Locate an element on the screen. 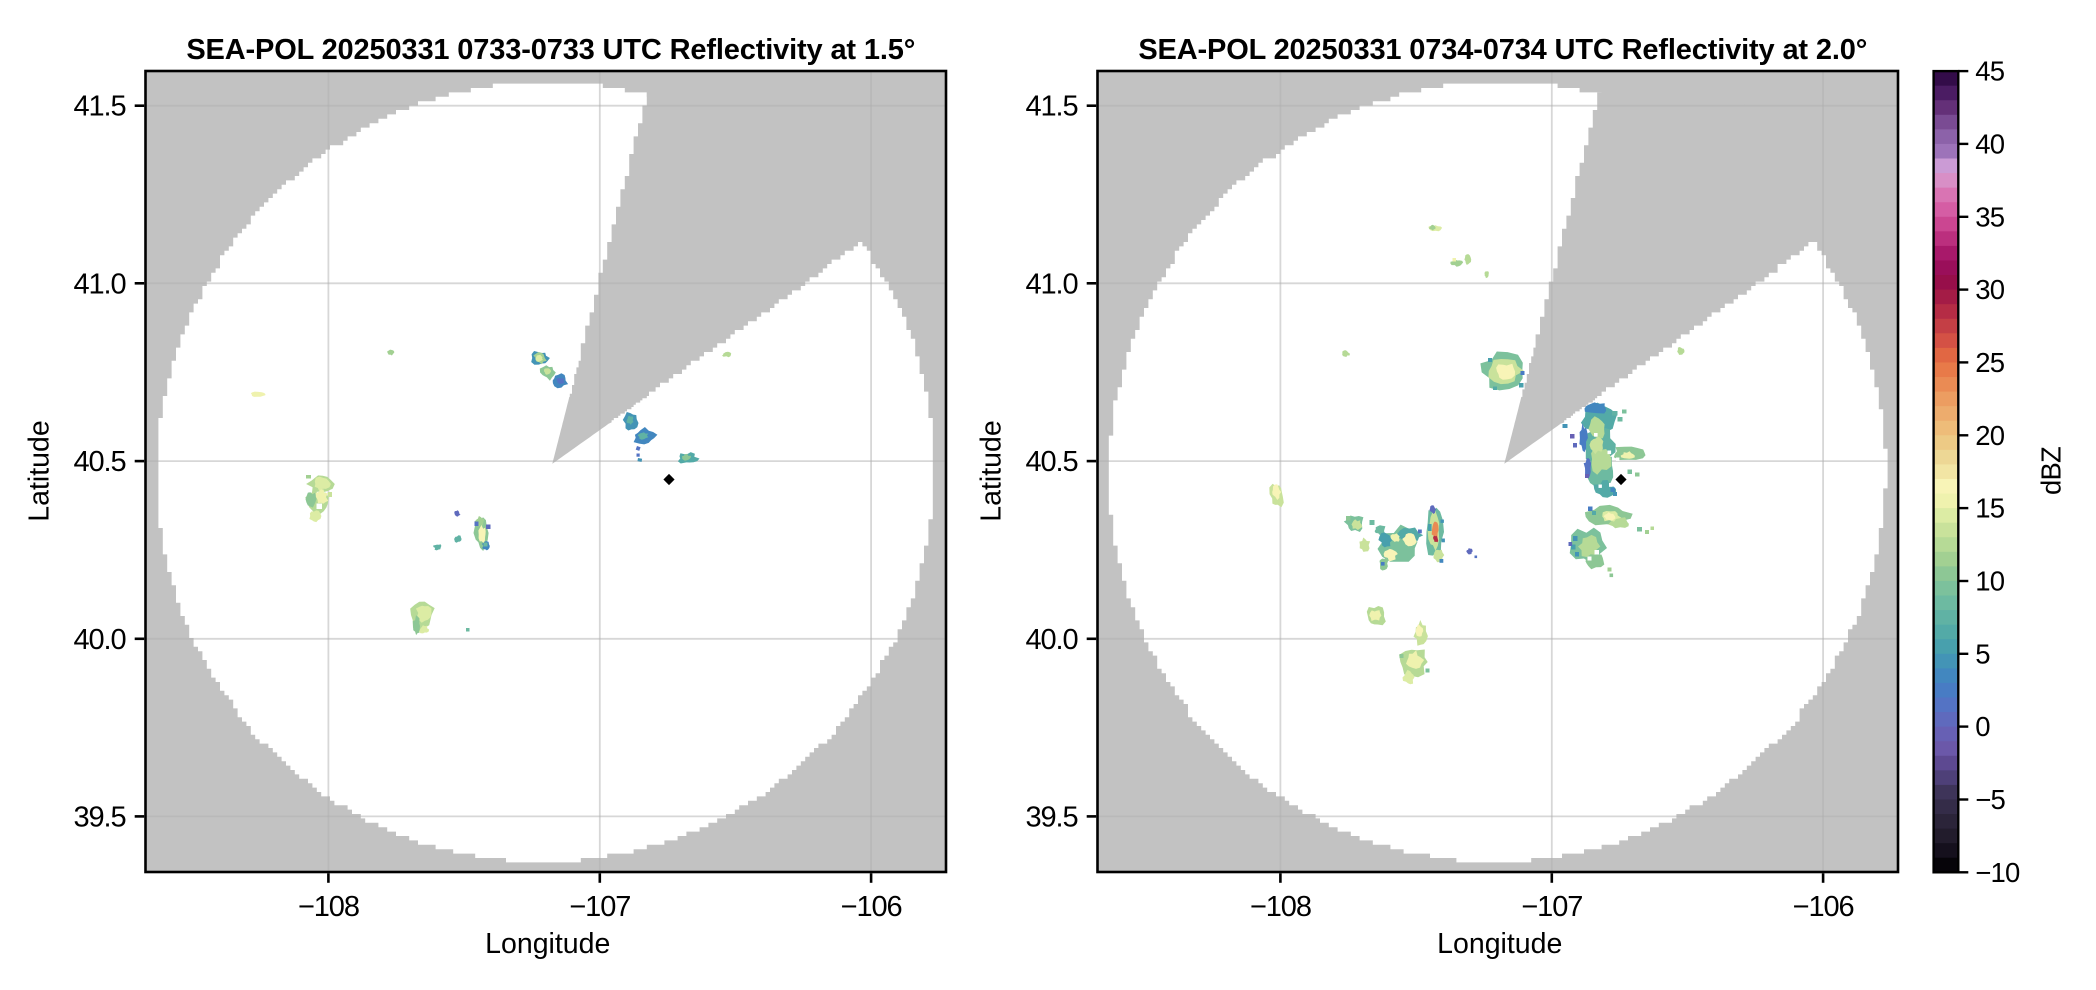 Image resolution: width=2096 pixels, height=990 pixels. svg-text: 25 is located at coordinates (1989, 362).